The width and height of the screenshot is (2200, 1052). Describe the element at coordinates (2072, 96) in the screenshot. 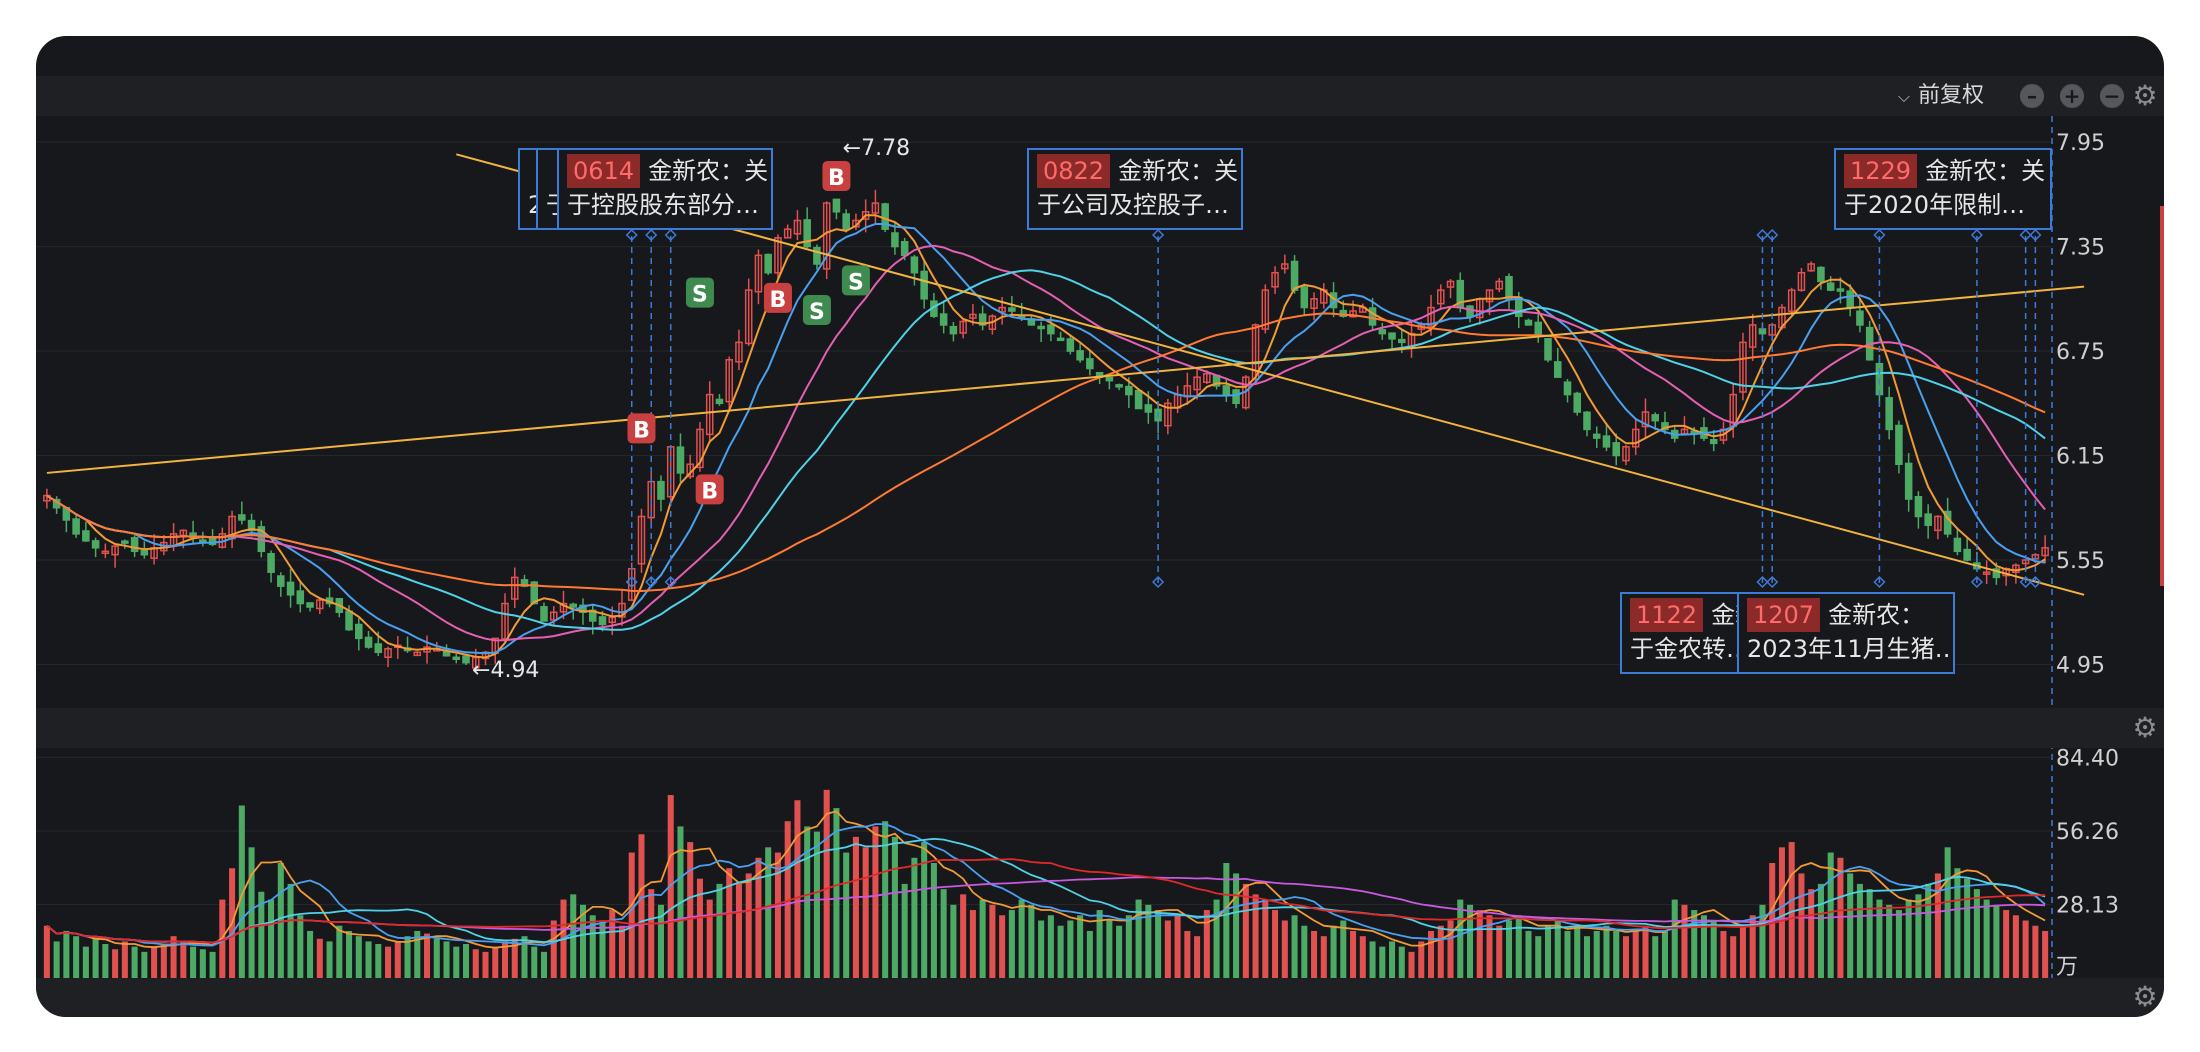

I see `zoom-in-icon: +` at that location.